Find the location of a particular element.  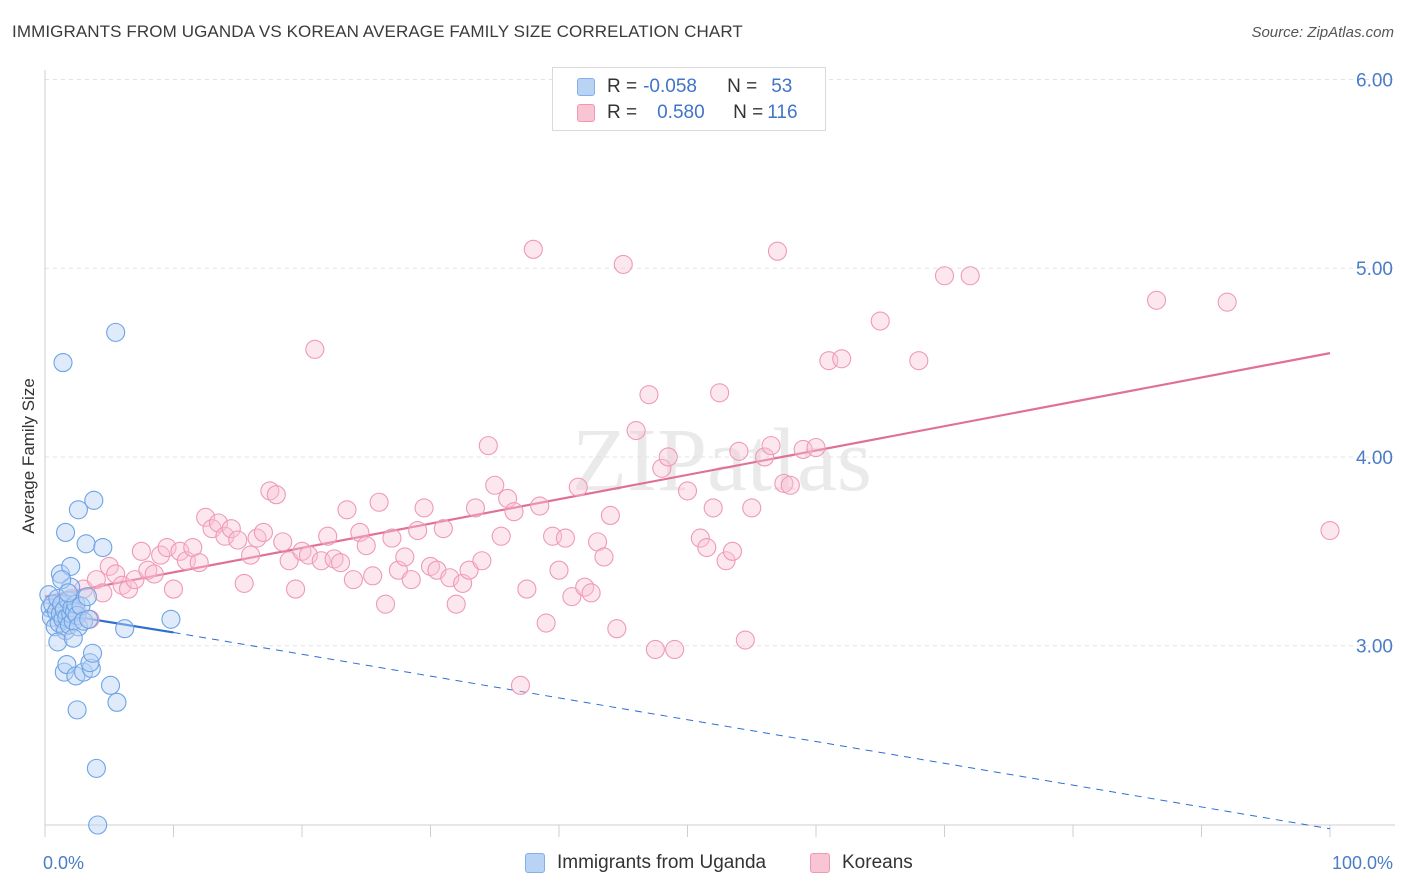

series-name-koreans: Koreans is located at coordinates (877, 862).